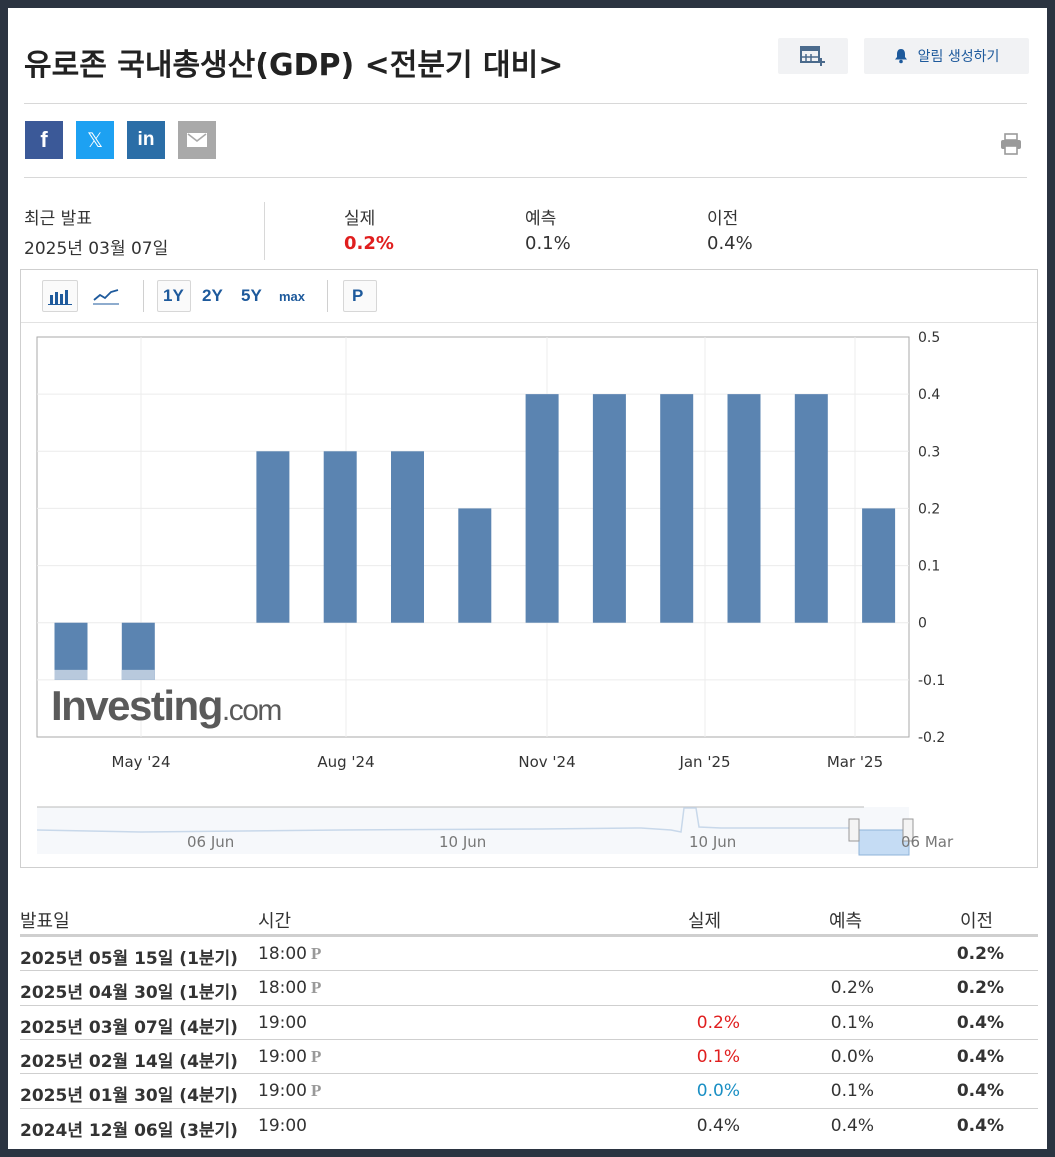 This screenshot has width=1055, height=1157. Describe the element at coordinates (852, 1091) in the screenshot. I see `row-forecast: 0.1%` at that location.